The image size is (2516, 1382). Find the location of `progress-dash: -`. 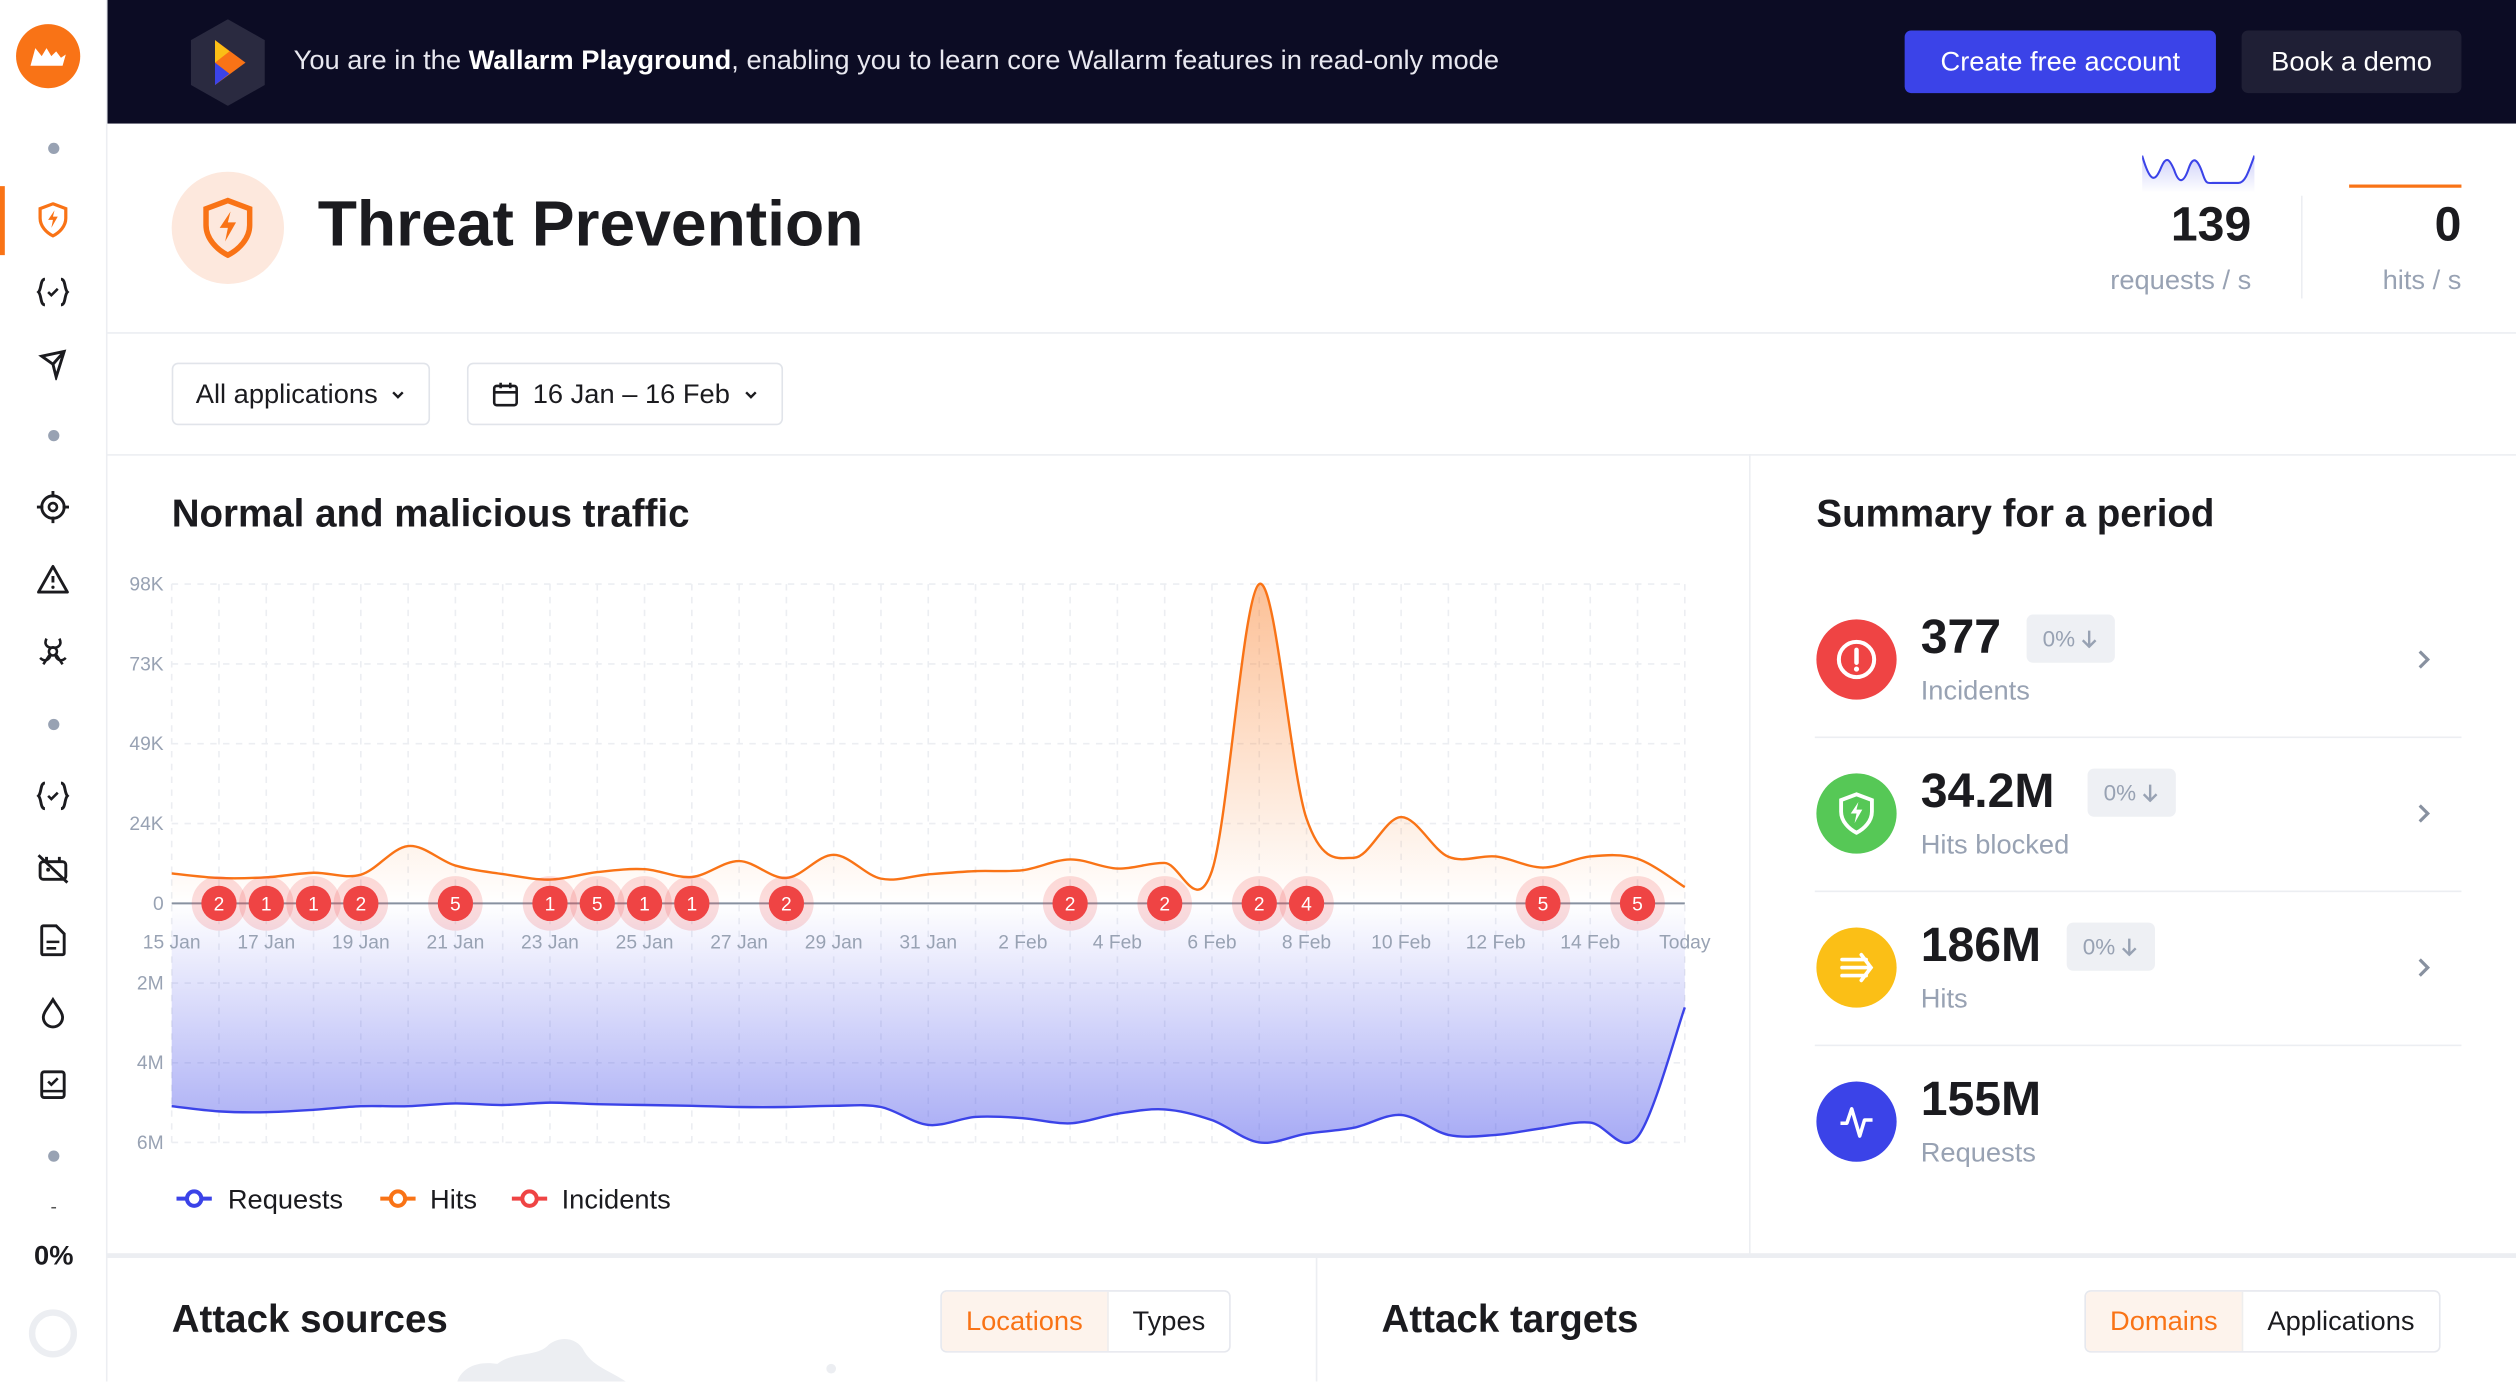

progress-dash: - is located at coordinates (53, 1206).